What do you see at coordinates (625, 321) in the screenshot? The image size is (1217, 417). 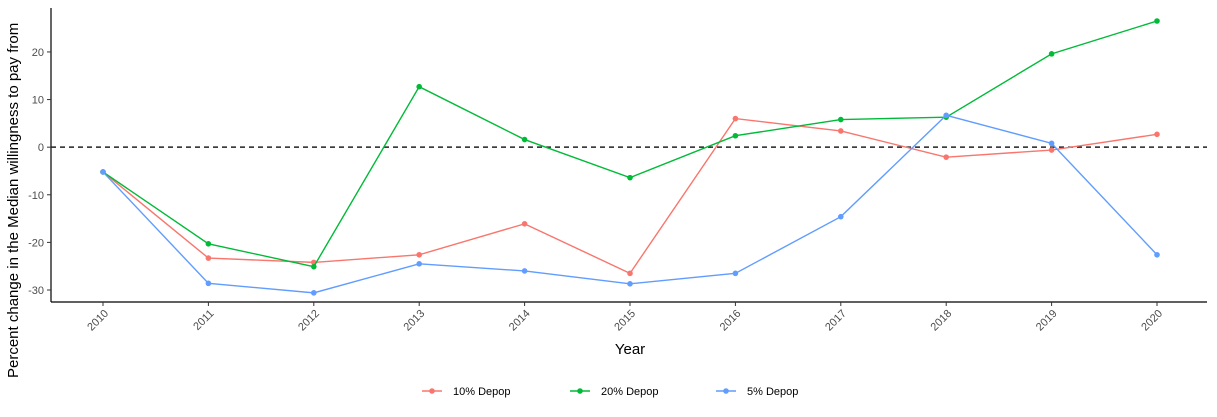 I see `x-tick-label: 2015` at bounding box center [625, 321].